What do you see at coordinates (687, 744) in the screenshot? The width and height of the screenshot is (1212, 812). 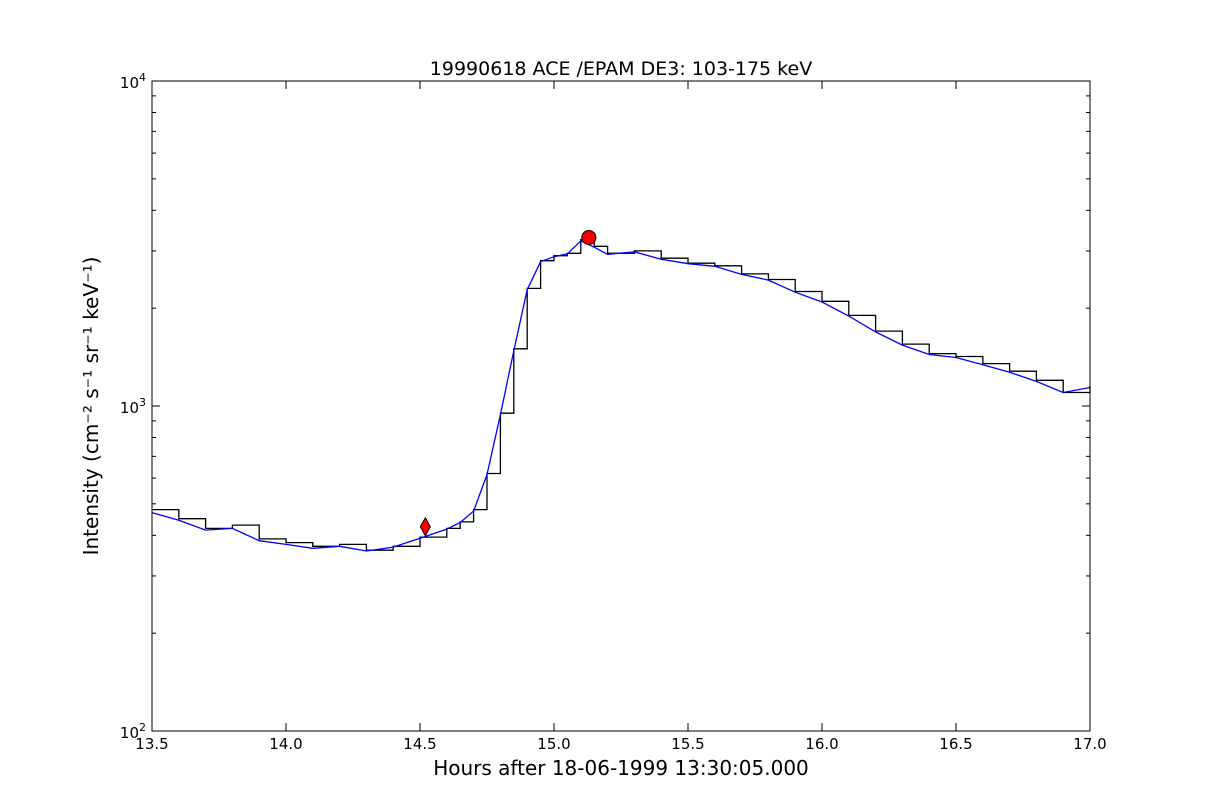 I see `x-tick-label: 15.5` at bounding box center [687, 744].